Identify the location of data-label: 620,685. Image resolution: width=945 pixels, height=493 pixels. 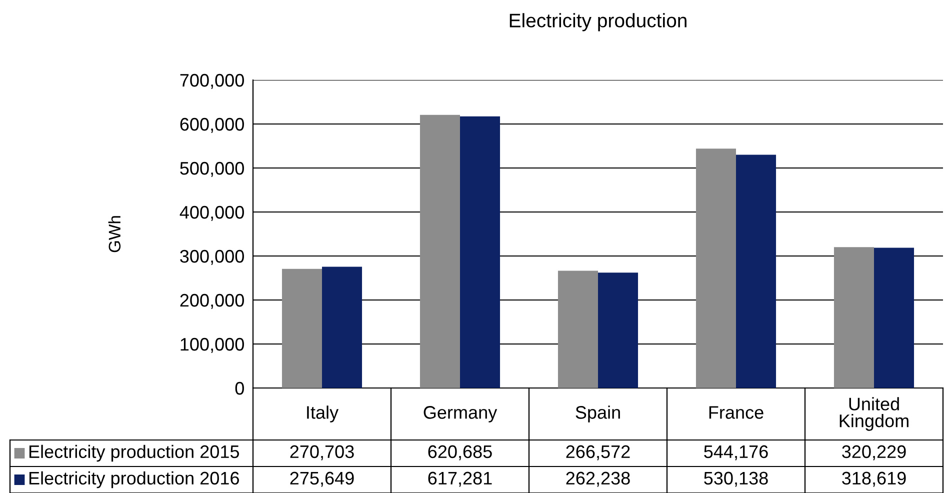
(460, 452).